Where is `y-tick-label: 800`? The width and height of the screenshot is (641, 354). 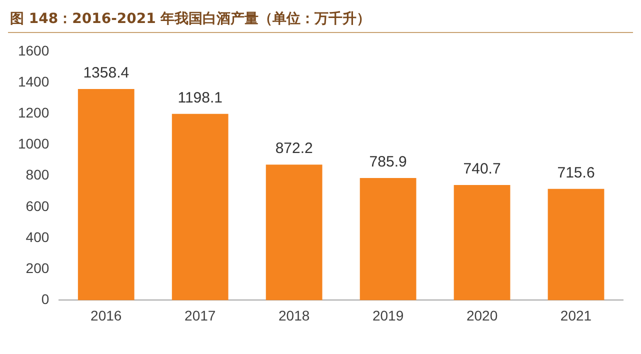 y-tick-label: 800 is located at coordinates (38, 174).